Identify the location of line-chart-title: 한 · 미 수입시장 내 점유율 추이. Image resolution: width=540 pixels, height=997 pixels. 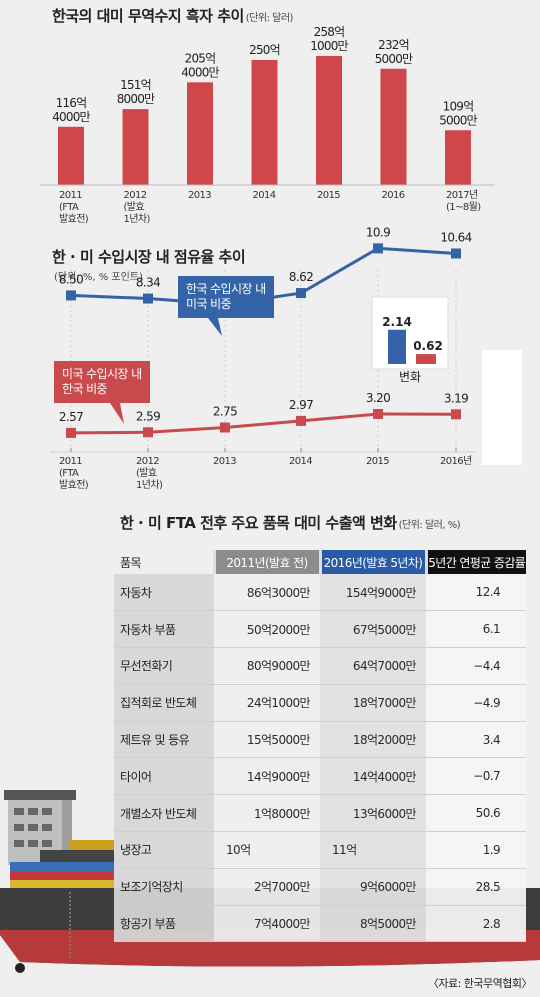
(149, 257).